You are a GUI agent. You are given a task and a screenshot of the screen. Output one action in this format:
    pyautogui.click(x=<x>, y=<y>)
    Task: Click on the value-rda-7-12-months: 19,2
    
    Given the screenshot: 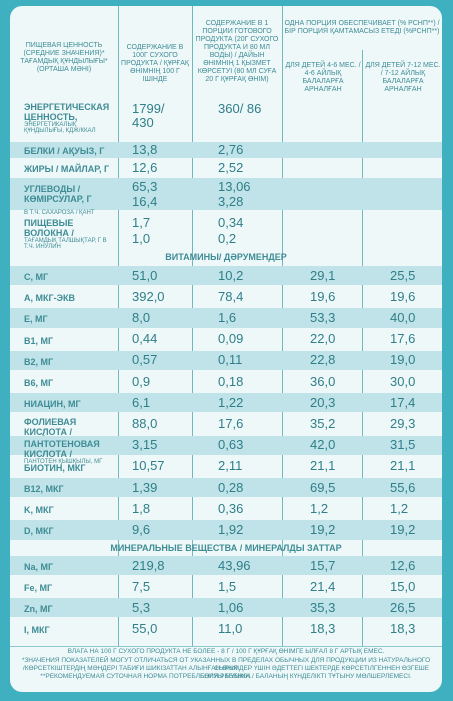 What is the action you would take?
    pyautogui.click(x=403, y=529)
    